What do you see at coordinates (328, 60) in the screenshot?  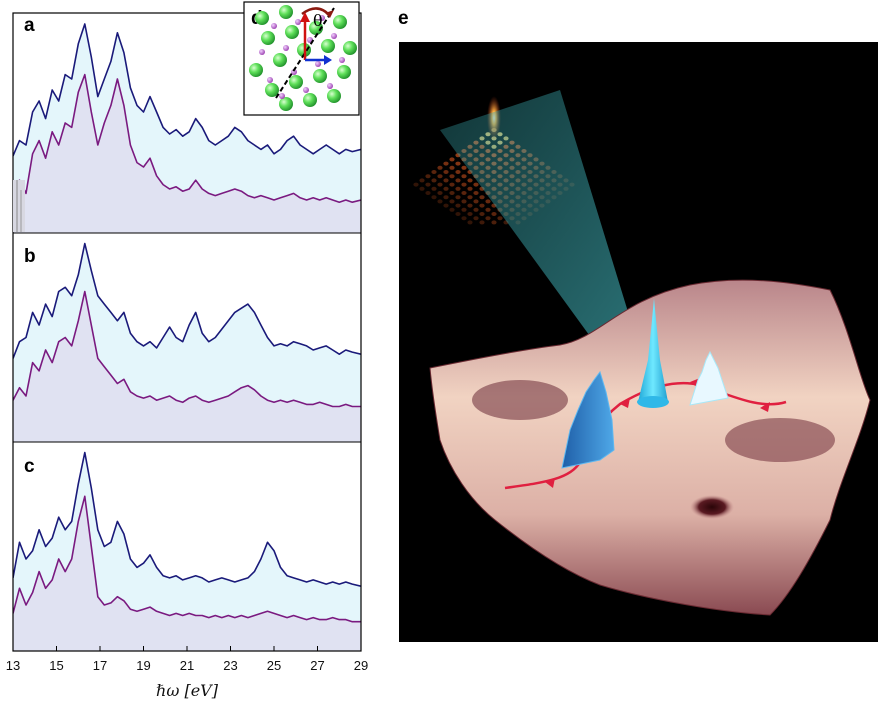 I see `blue-arrowhead-icon` at bounding box center [328, 60].